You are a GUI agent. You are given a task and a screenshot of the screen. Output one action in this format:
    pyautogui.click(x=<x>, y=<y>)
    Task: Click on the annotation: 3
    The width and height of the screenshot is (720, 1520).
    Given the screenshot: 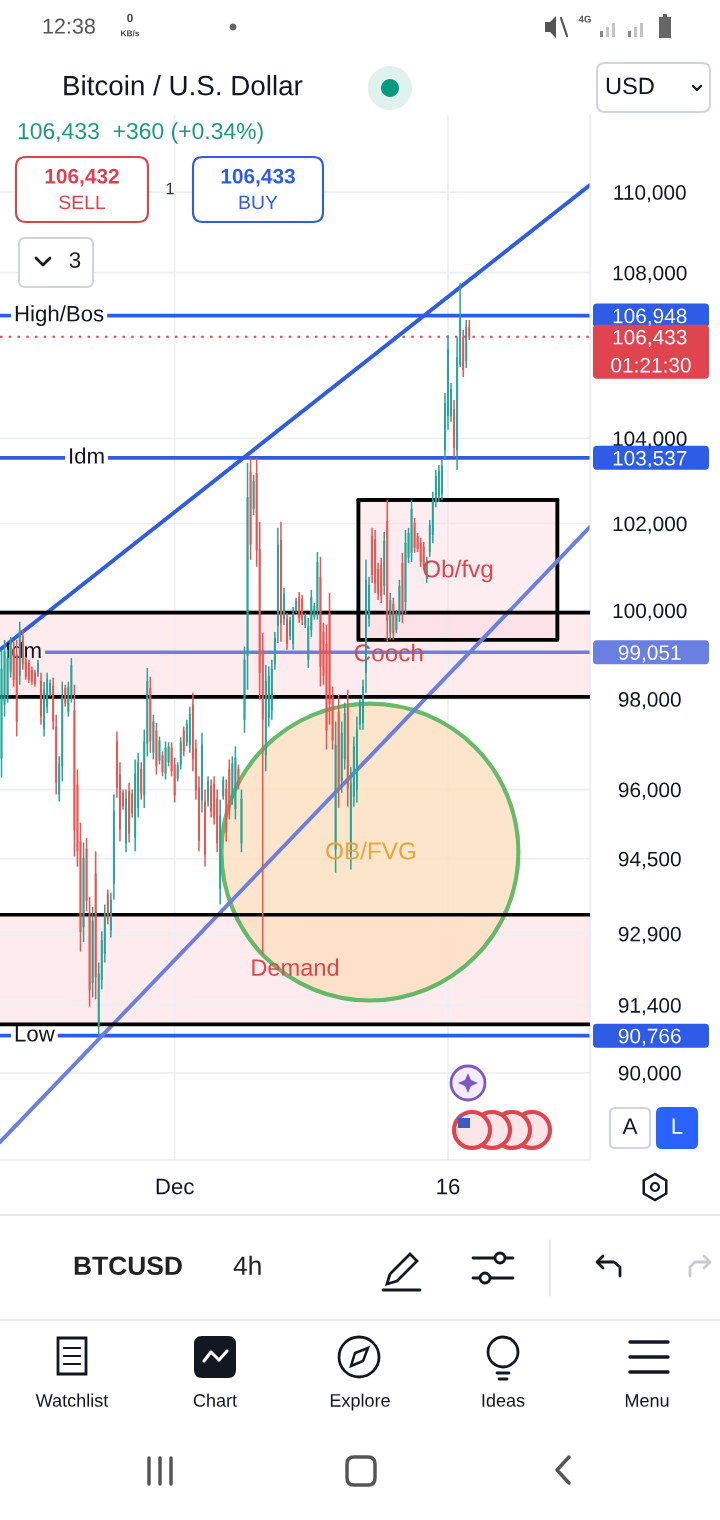 What is the action you would take?
    pyautogui.click(x=75, y=260)
    